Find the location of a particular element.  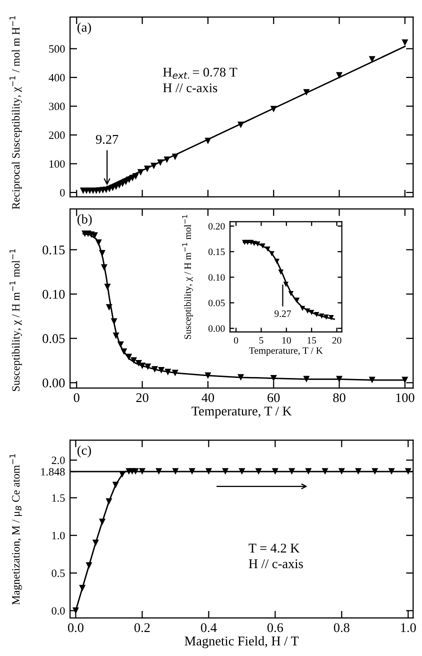

x-tick-label: 0.8 is located at coordinates (342, 627).